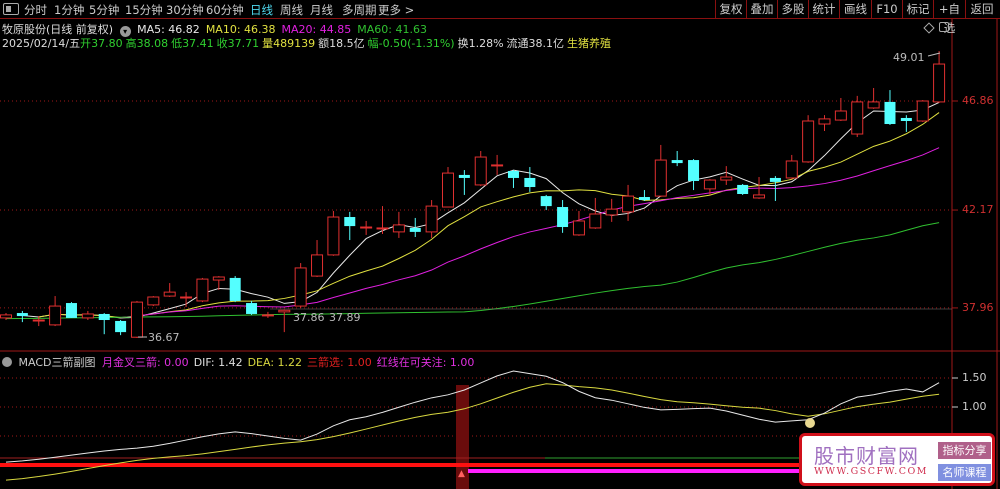 The width and height of the screenshot is (1000, 489). Describe the element at coordinates (855, 9) in the screenshot. I see `toolbar-button-4: 画线` at that location.